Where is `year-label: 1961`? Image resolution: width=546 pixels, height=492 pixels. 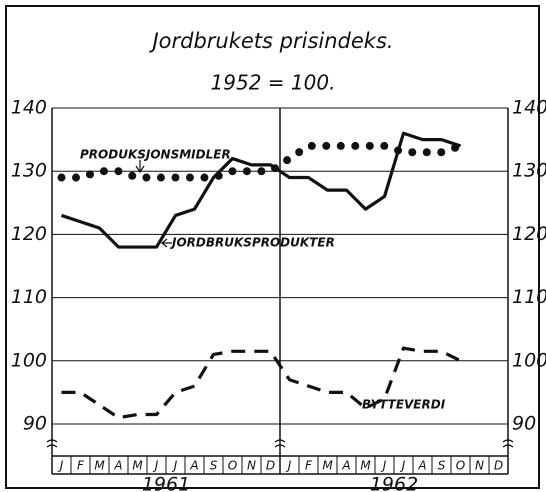
year-label: 1961 is located at coordinates (166, 483).